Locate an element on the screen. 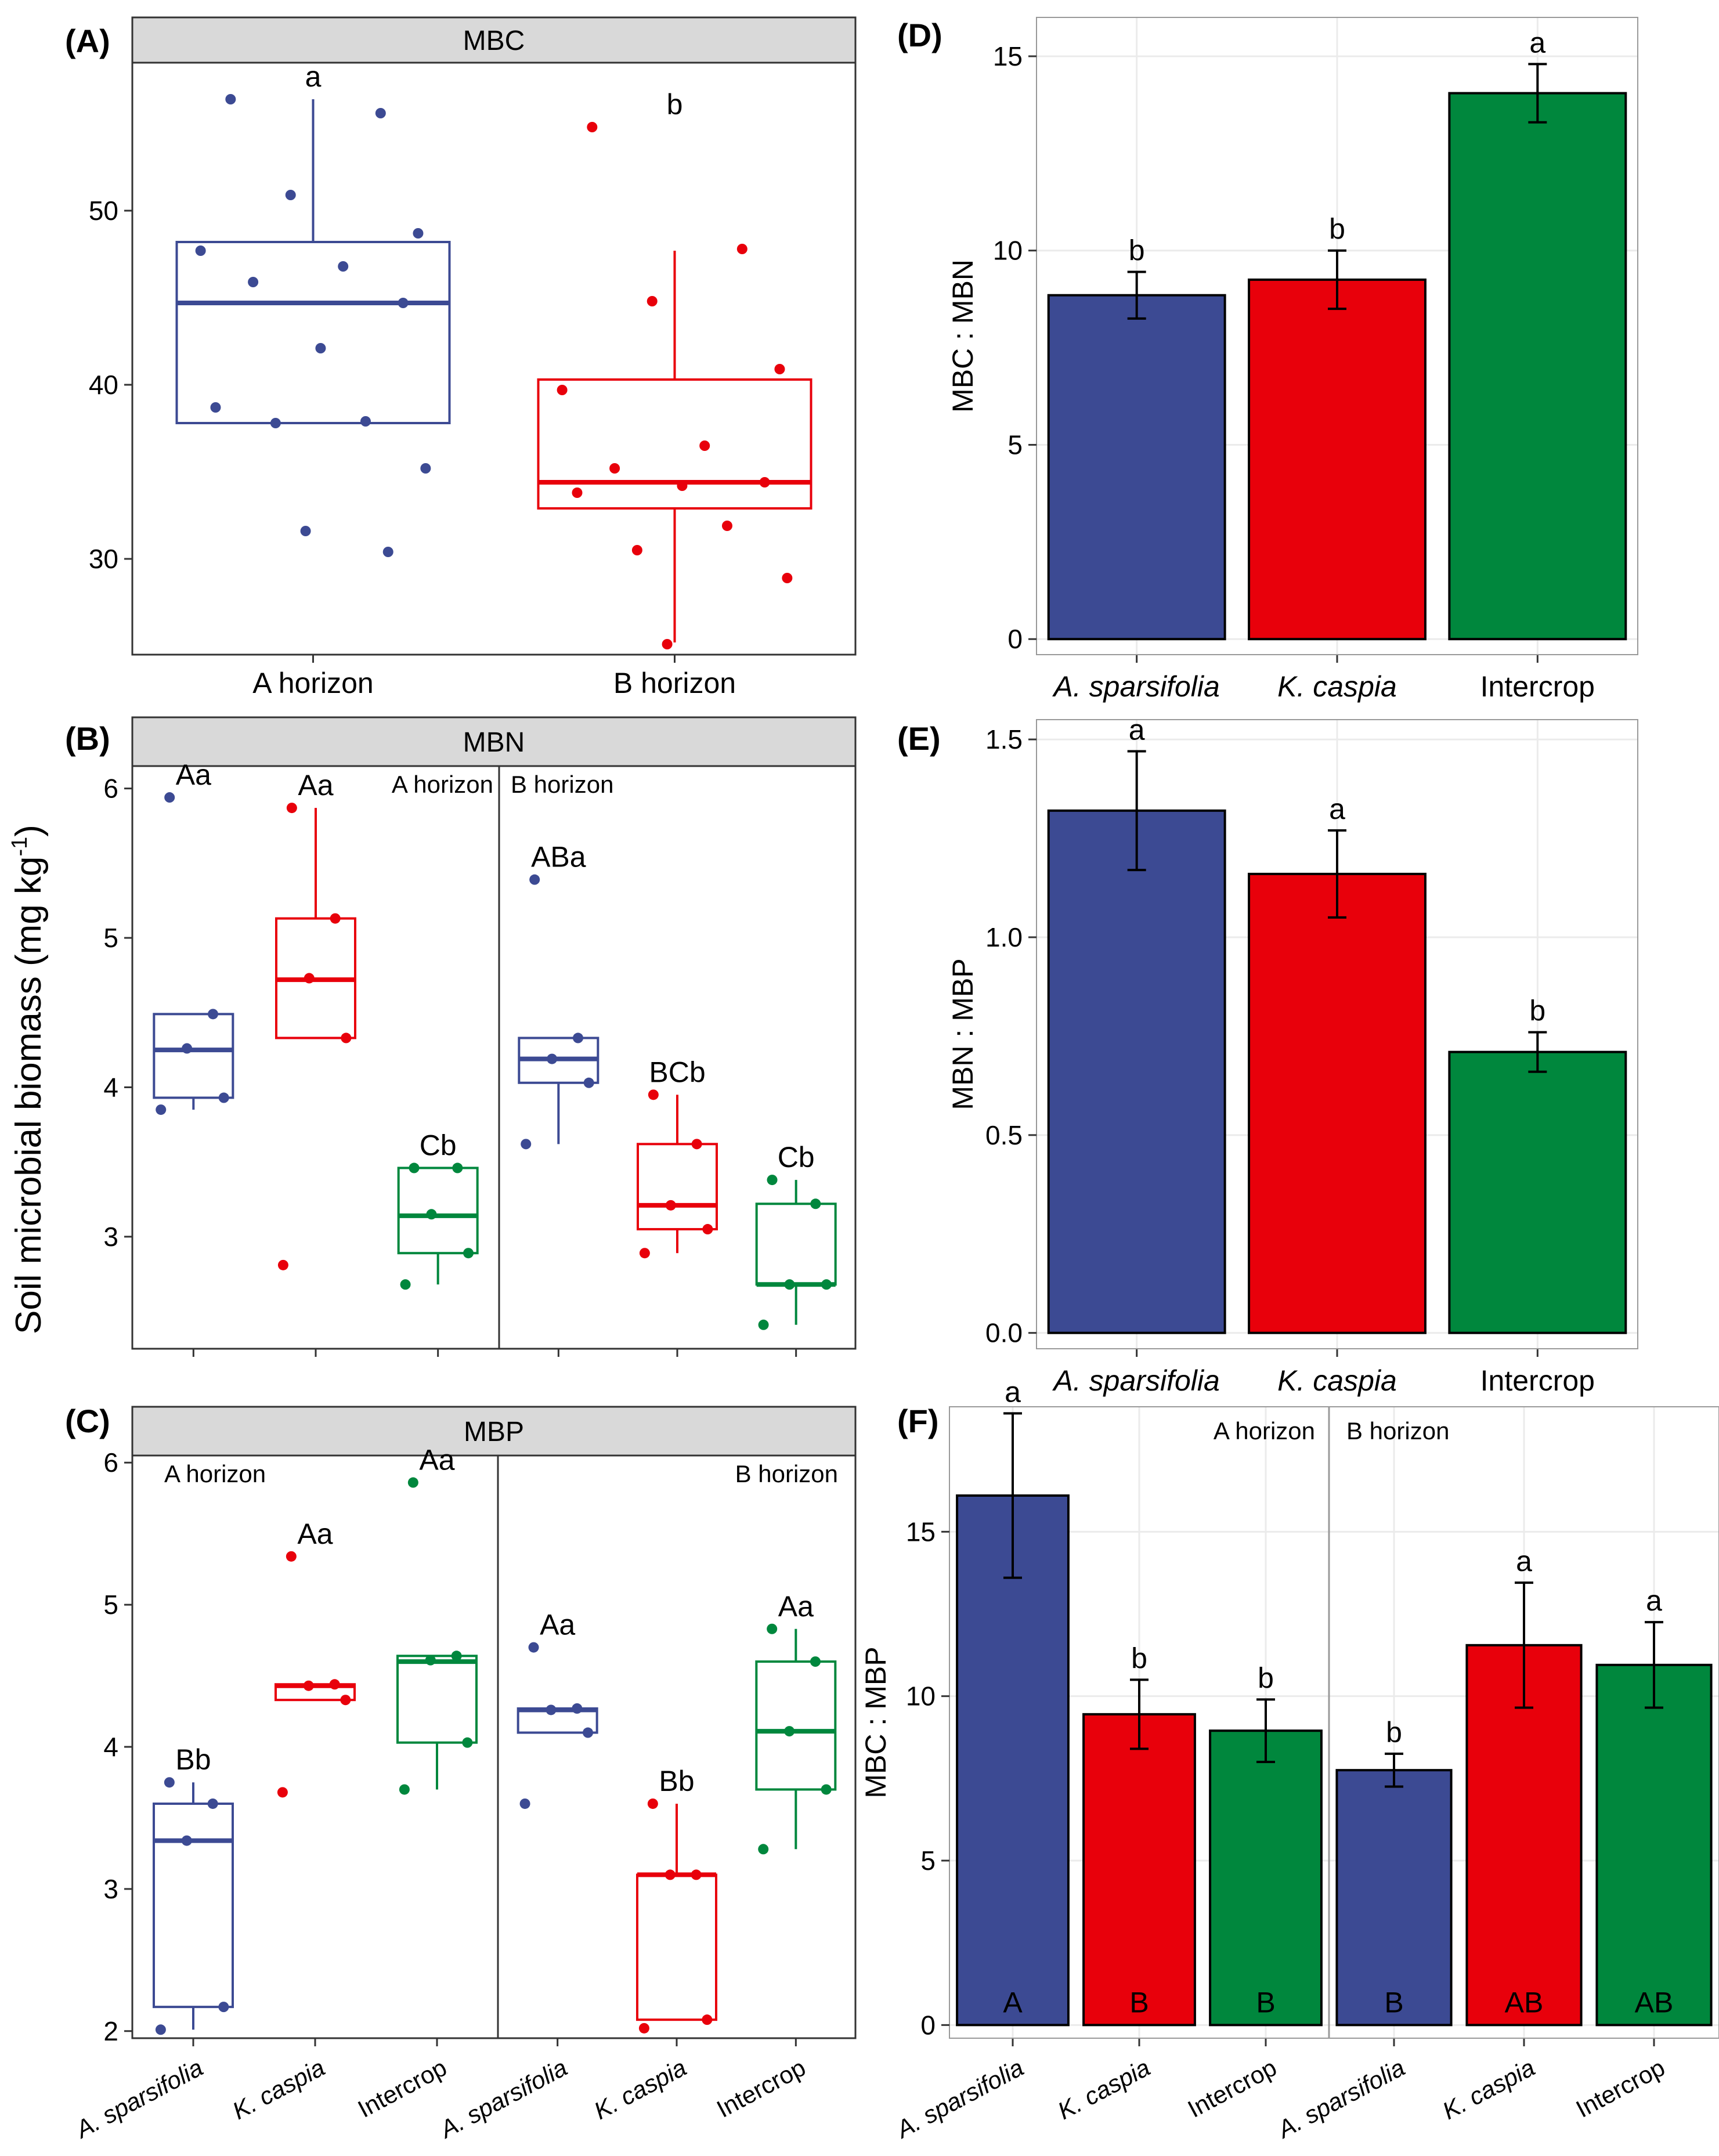 The height and width of the screenshot is (2156, 1719). panel-tag-A: (A) is located at coordinates (87, 41).